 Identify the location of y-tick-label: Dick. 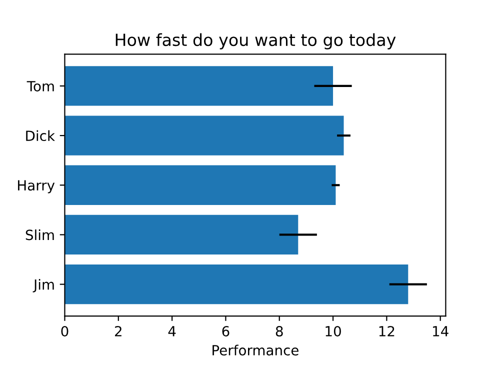
(40, 136).